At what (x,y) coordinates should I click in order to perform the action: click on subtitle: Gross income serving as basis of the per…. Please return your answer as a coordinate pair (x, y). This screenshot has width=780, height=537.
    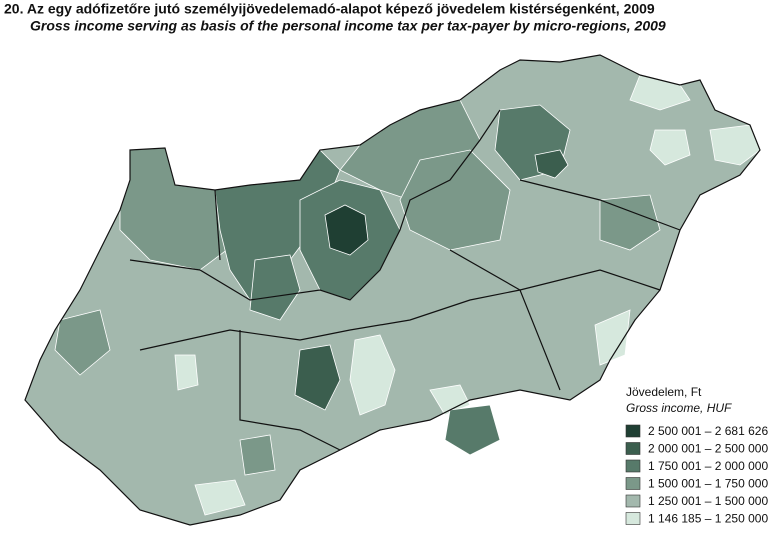
    Looking at the image, I should click on (348, 26).